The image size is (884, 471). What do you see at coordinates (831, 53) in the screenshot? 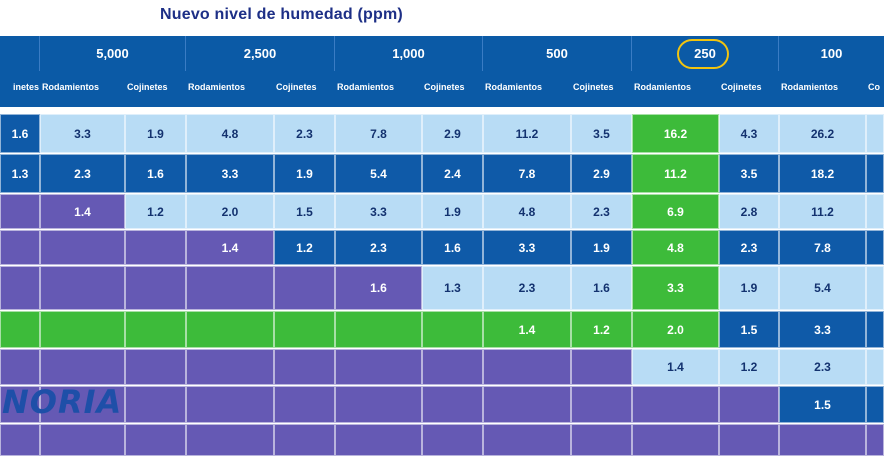
I see `ppm-header-5: 100` at bounding box center [831, 53].